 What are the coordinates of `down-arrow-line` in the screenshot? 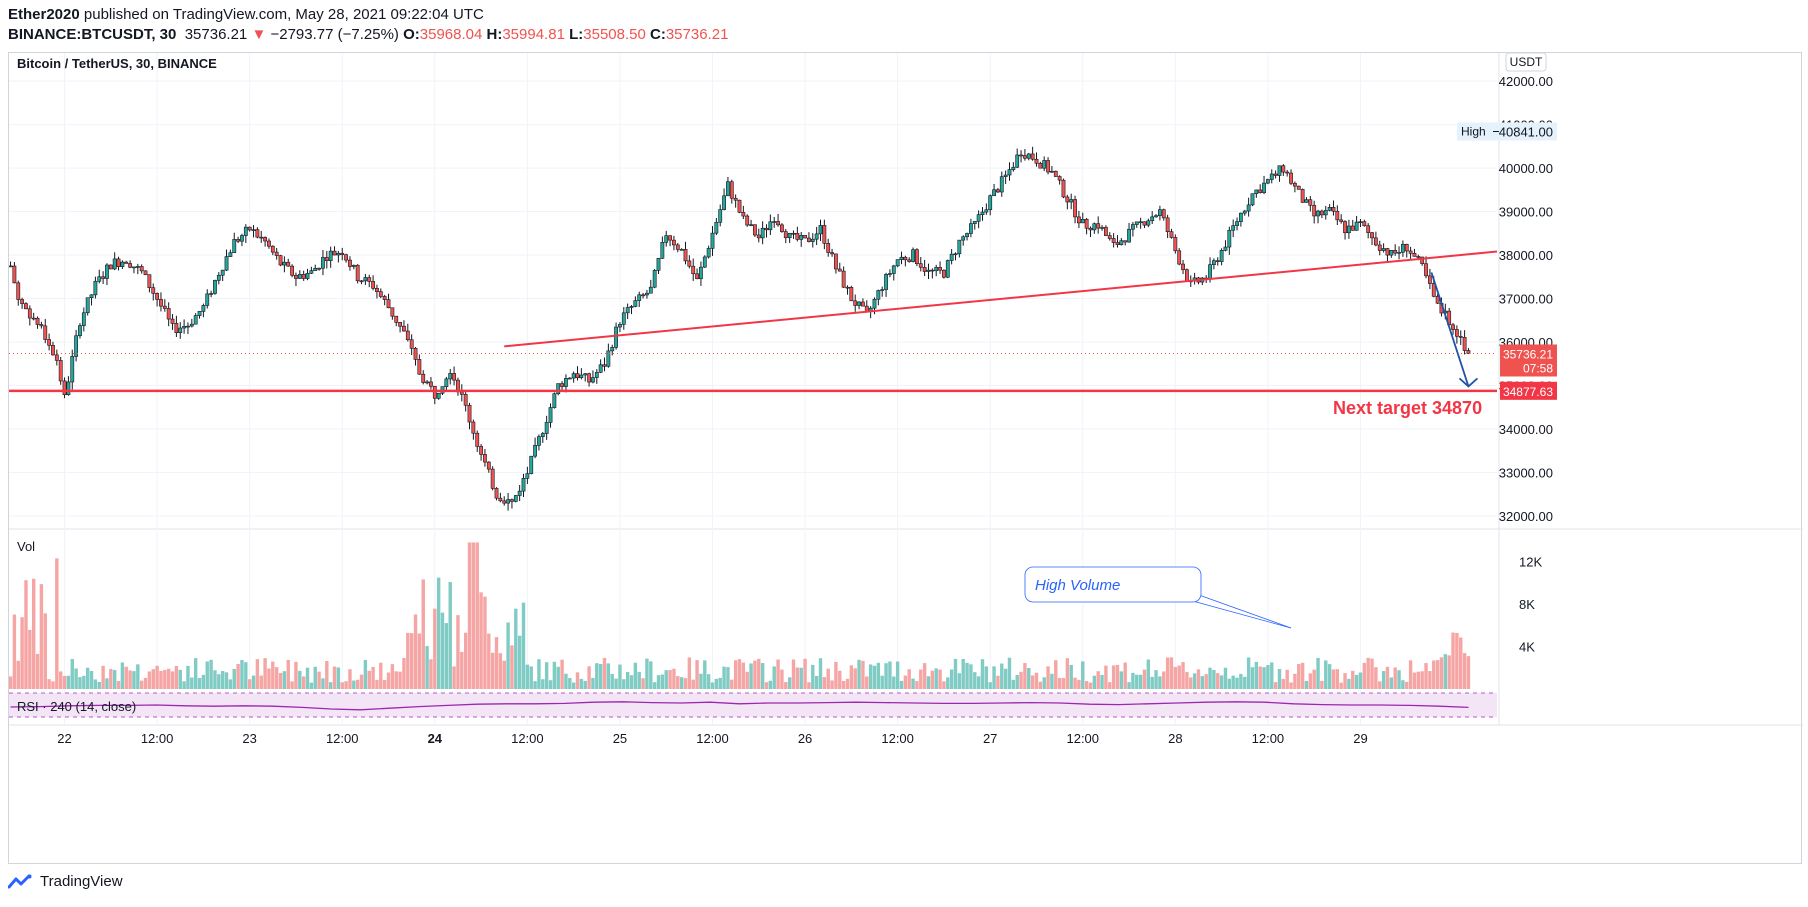 It's located at (1450, 329).